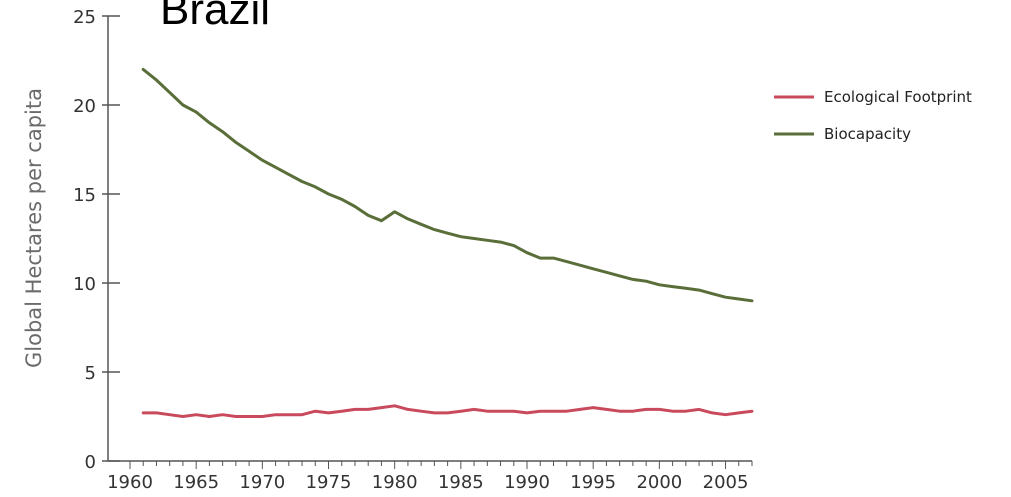  Describe the element at coordinates (90, 462) in the screenshot. I see `y-tick-label: 0` at that location.